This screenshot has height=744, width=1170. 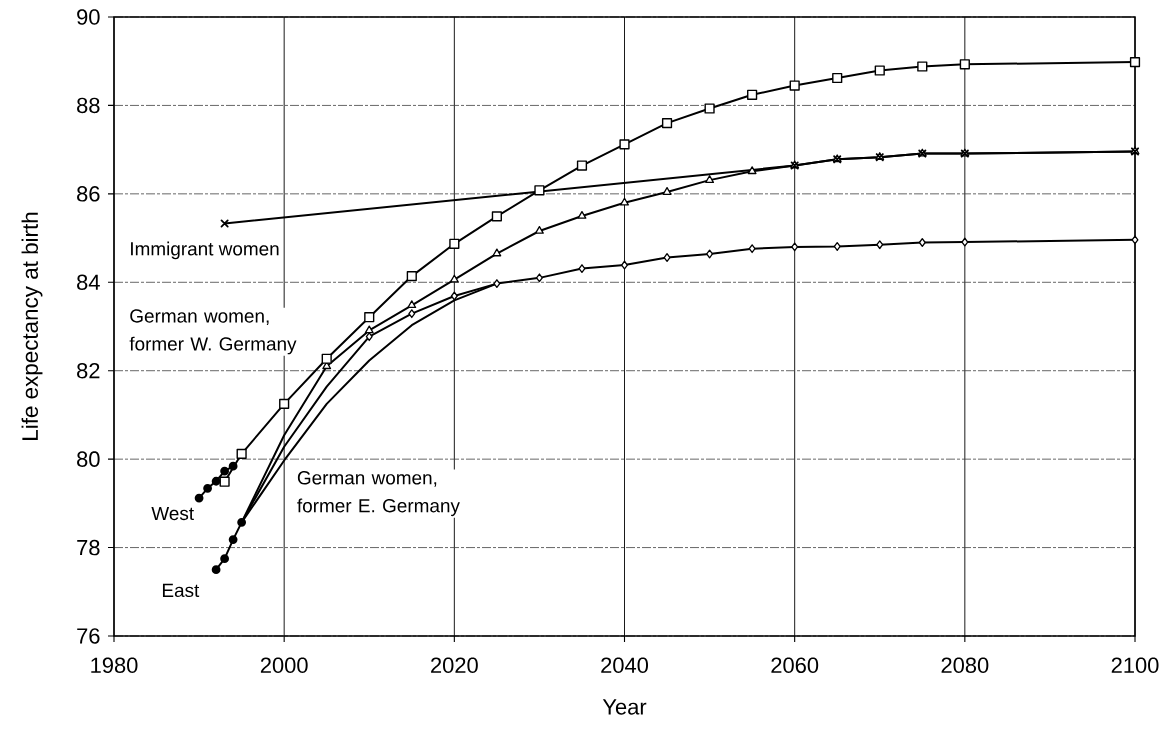 What do you see at coordinates (624, 707) in the screenshot?
I see `x-axis-title: Year` at bounding box center [624, 707].